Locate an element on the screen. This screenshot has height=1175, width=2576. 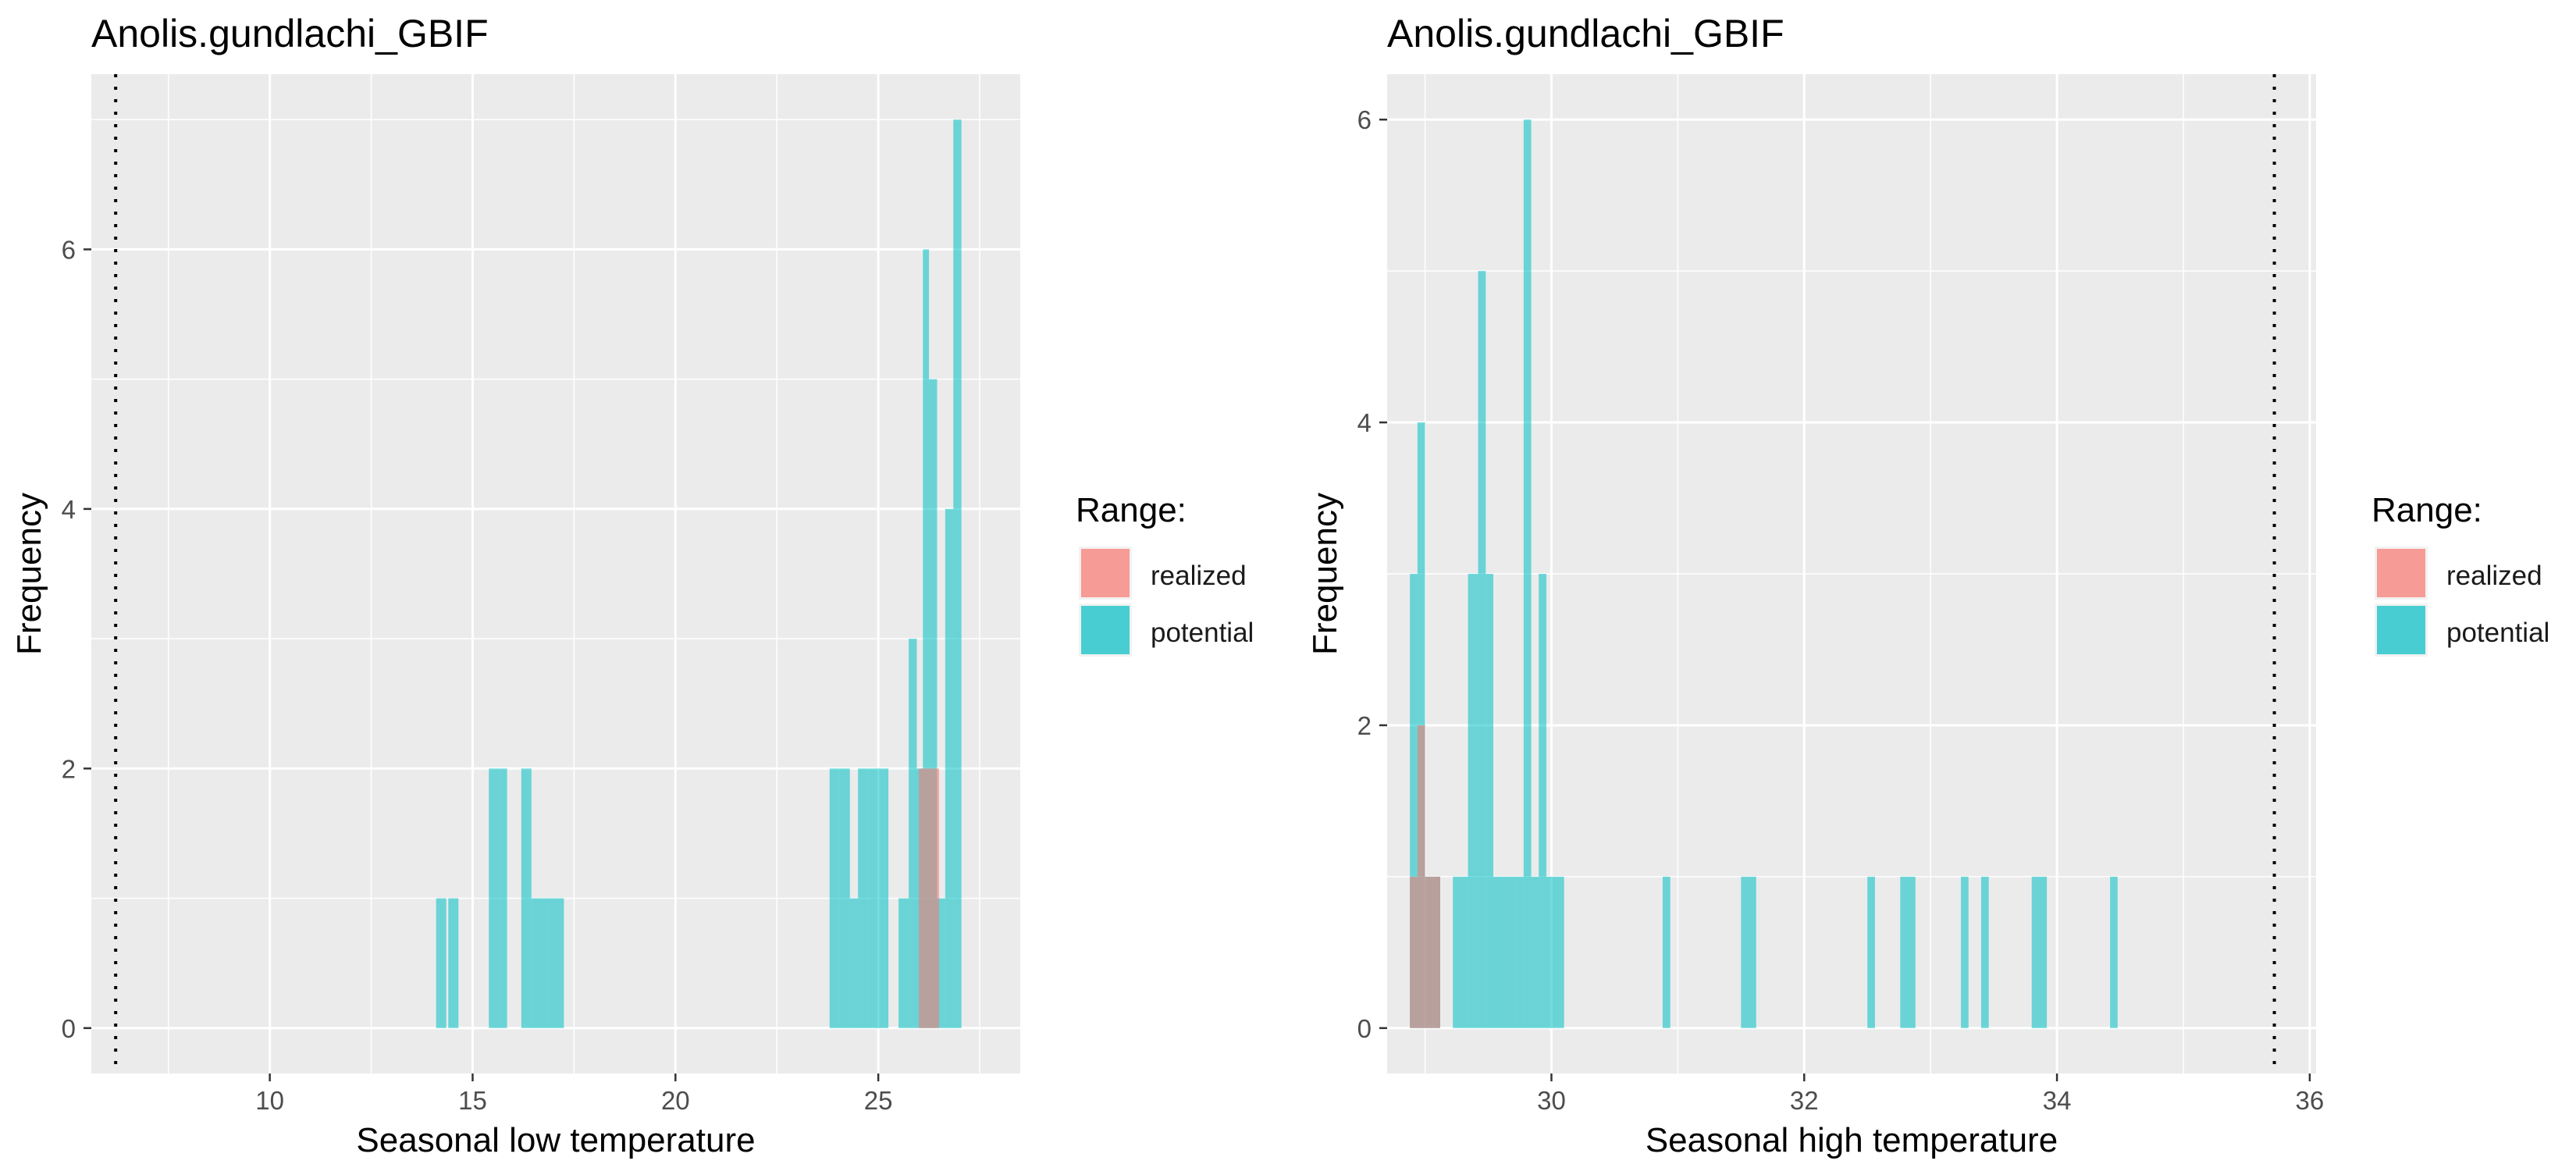
x-axis-ticks: 10 15 20 25 is located at coordinates (573, 1094).